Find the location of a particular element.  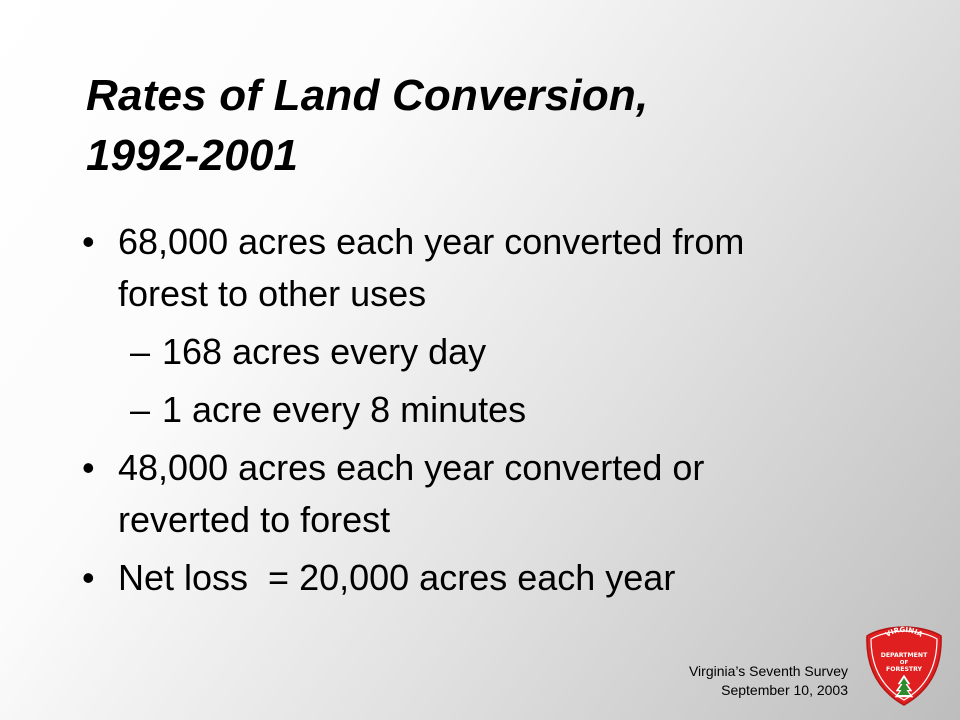

logo-text-mid-2: OF is located at coordinates (904, 663).